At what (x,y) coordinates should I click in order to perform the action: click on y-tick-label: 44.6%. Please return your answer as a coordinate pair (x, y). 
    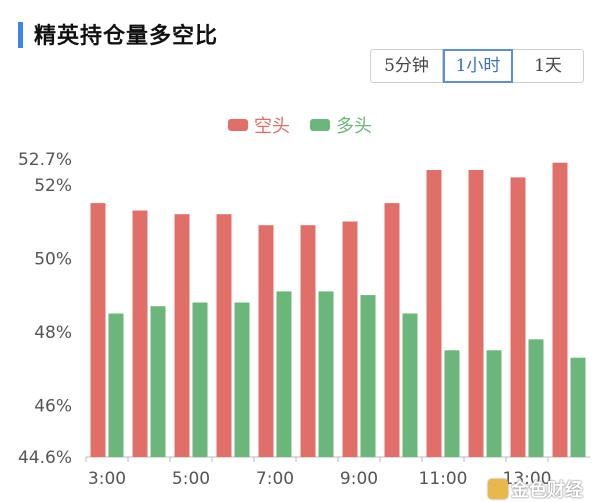
    Looking at the image, I should click on (45, 458).